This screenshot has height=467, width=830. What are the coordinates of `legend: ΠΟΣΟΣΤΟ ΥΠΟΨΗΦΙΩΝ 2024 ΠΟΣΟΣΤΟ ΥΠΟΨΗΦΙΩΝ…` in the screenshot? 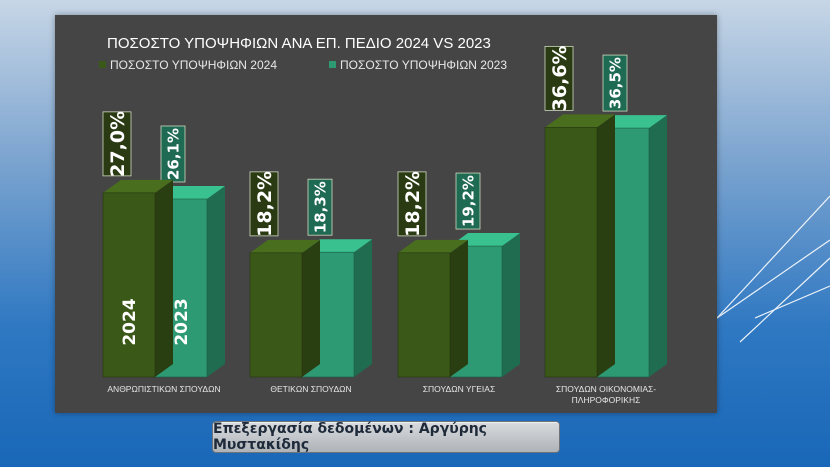 It's located at (303, 65).